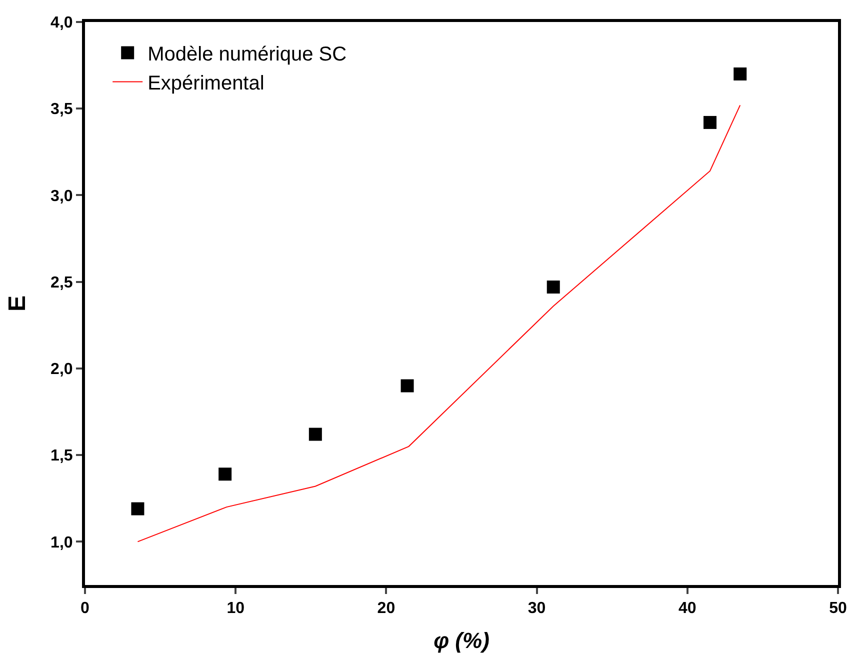  What do you see at coordinates (687, 609) in the screenshot?
I see `x-tick-label: 40` at bounding box center [687, 609].